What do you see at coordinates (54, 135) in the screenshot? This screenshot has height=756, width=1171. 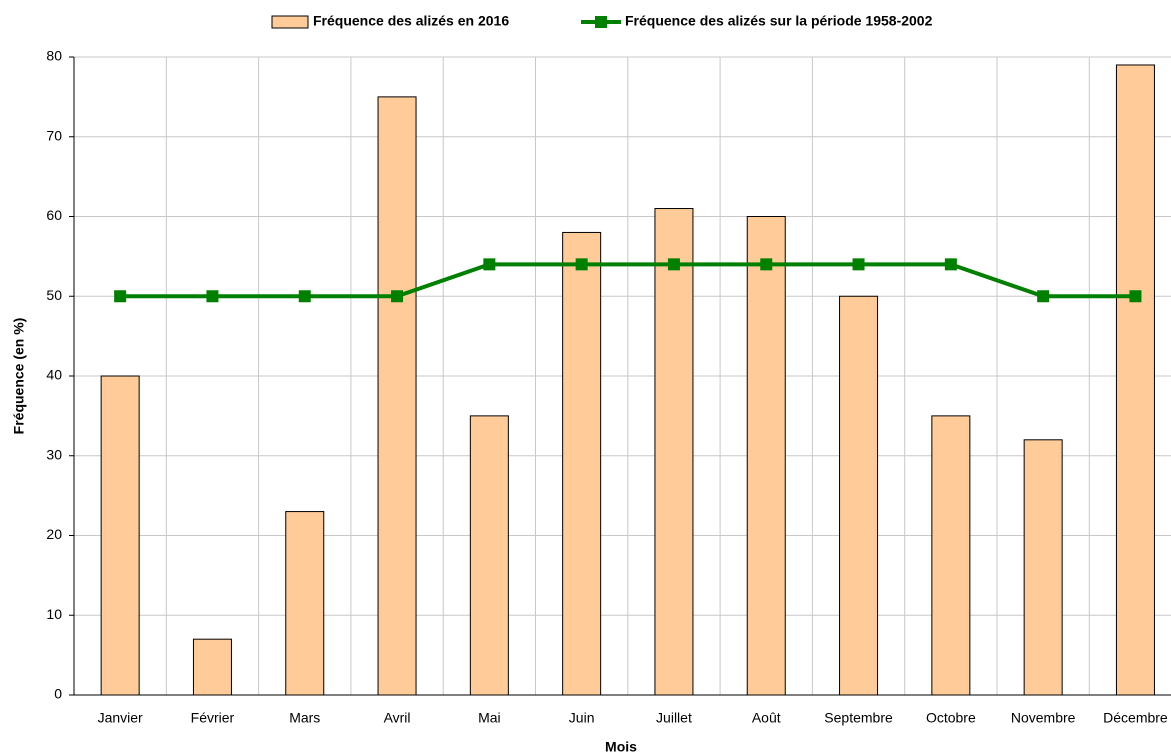 I see `y-tick-label: 70` at bounding box center [54, 135].